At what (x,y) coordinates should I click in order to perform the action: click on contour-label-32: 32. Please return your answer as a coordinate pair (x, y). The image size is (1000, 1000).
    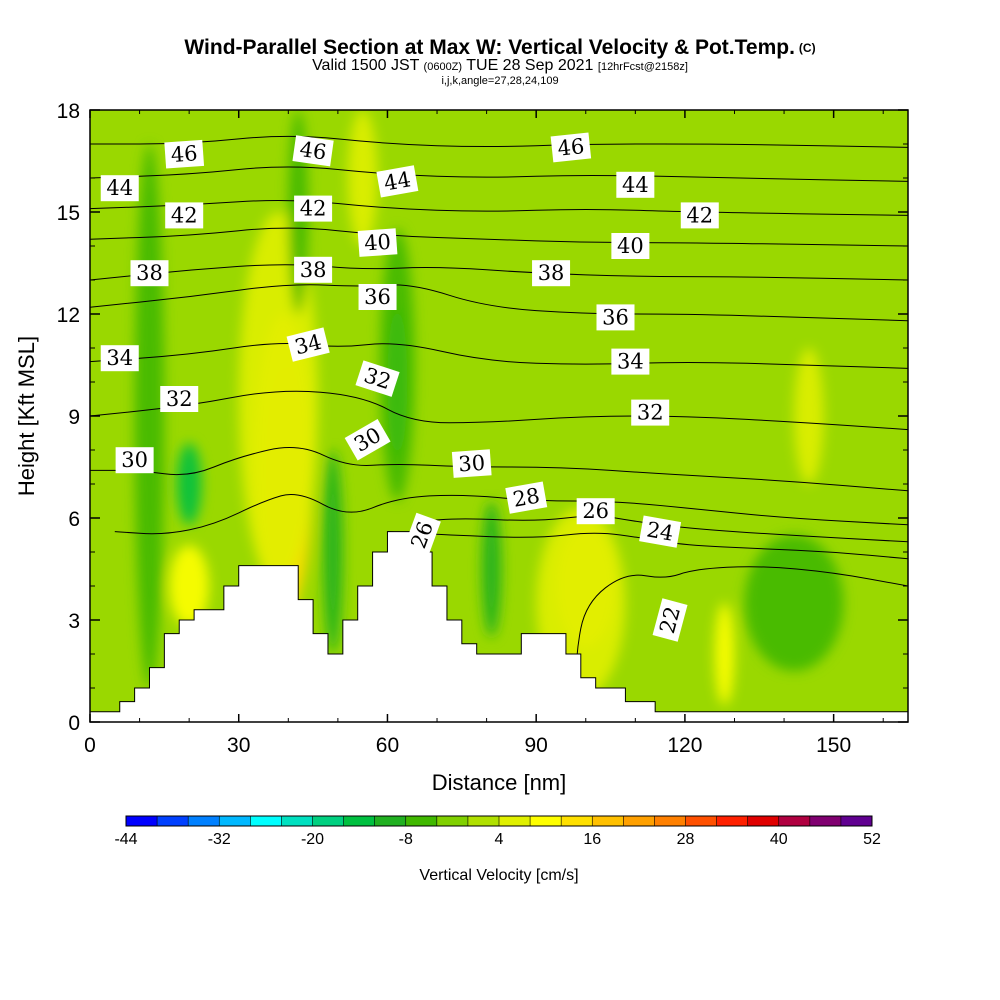
    Looking at the image, I should click on (650, 412).